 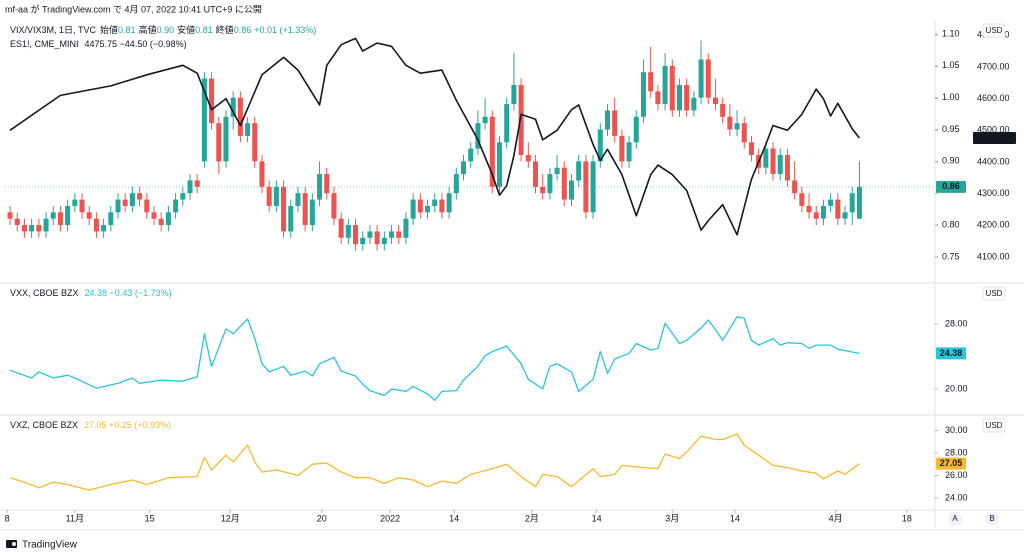 I want to click on y-tick-label: 4600.00, so click(x=993, y=98).